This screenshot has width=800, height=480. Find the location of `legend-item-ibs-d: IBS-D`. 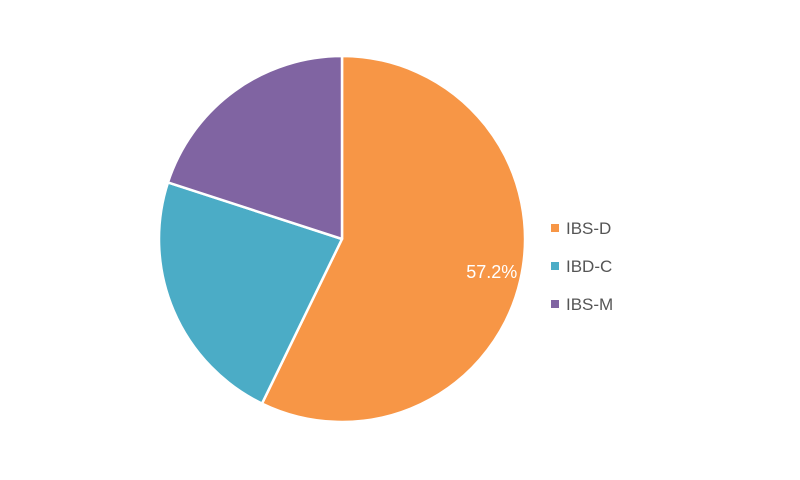

legend-item-ibs-d: IBS-D is located at coordinates (582, 228).